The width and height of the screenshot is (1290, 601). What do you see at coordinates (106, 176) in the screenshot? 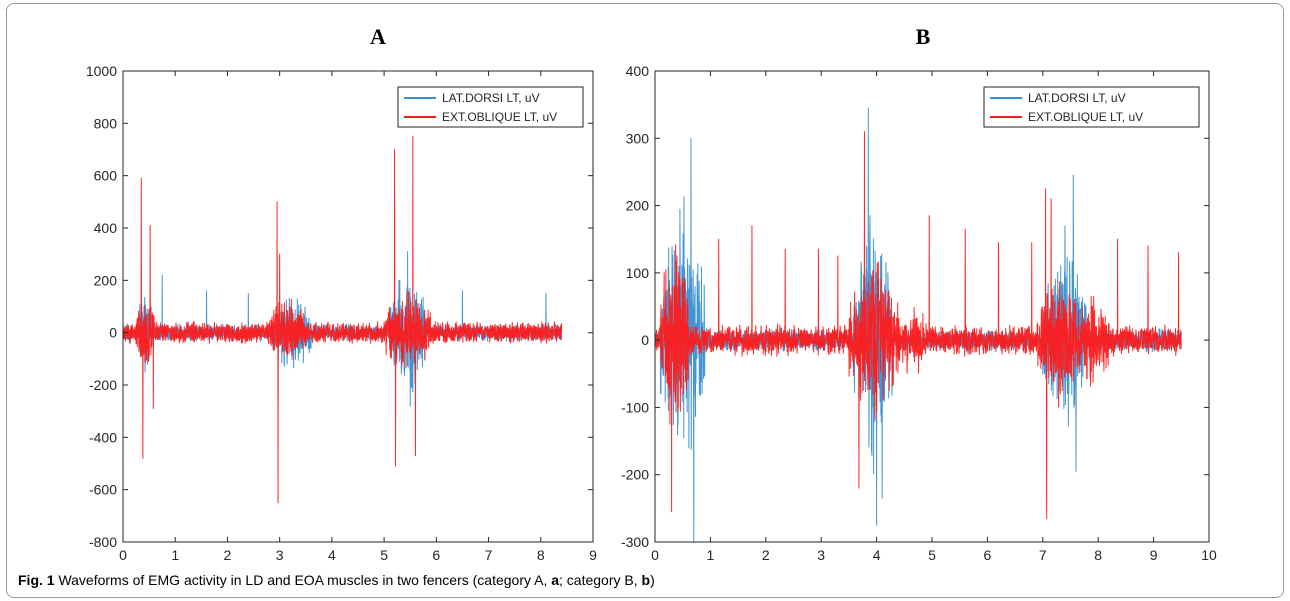
I see `y-tick-label: 600` at bounding box center [106, 176].